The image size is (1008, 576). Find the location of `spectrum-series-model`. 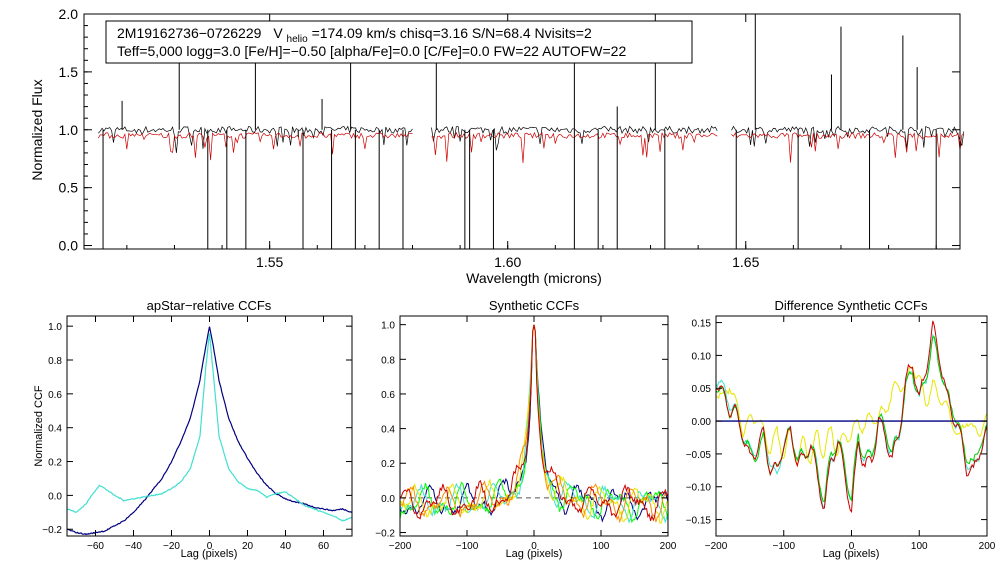

spectrum-series-model is located at coordinates (530, 147).